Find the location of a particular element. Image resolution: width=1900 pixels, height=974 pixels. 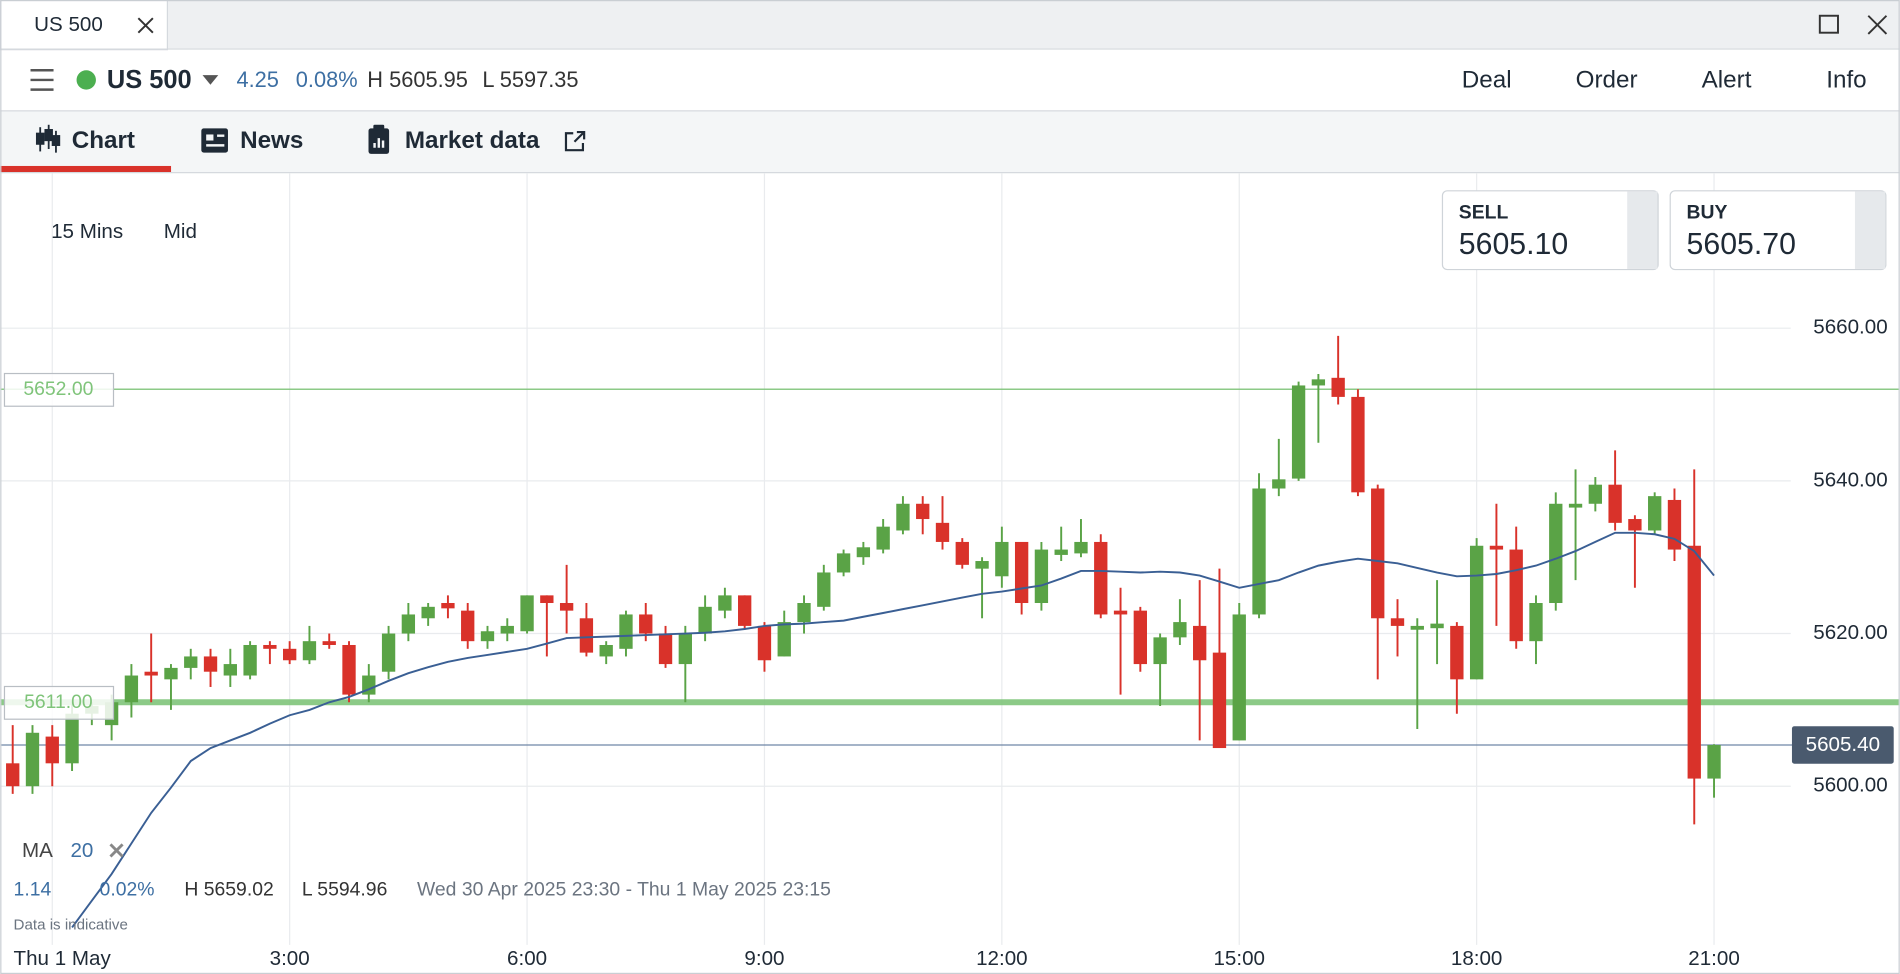

day-low: L 5597.35 is located at coordinates (530, 79).